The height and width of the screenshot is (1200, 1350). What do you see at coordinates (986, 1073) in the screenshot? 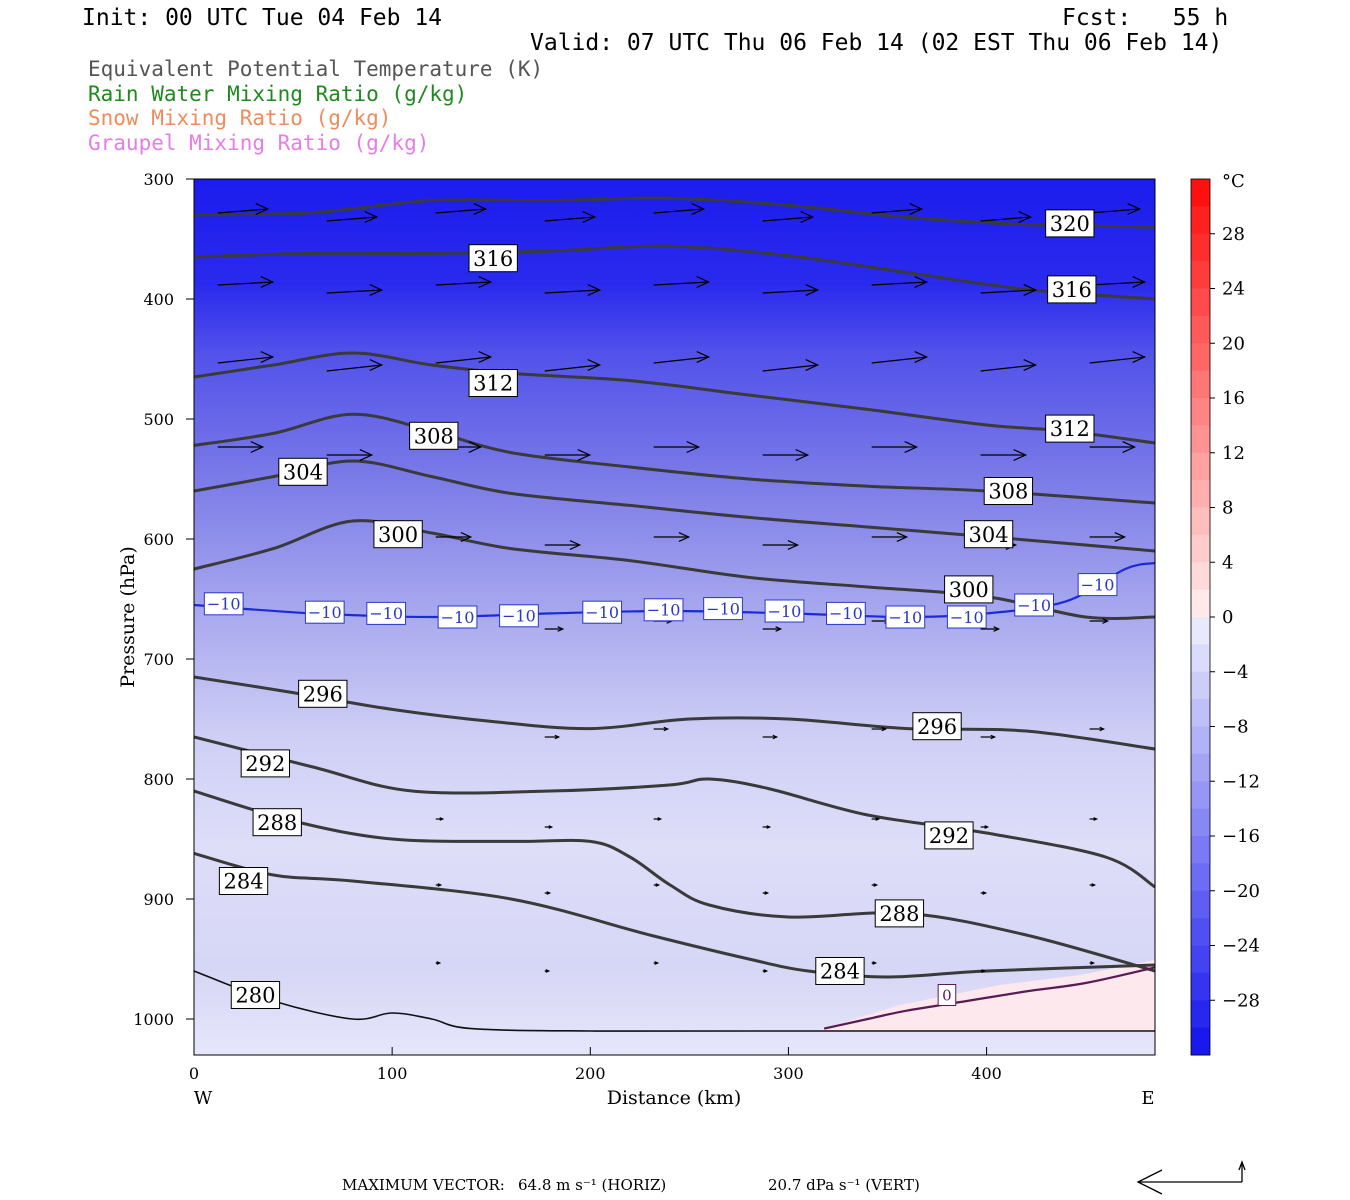
I see `x-tick-label: 400` at bounding box center [986, 1073].